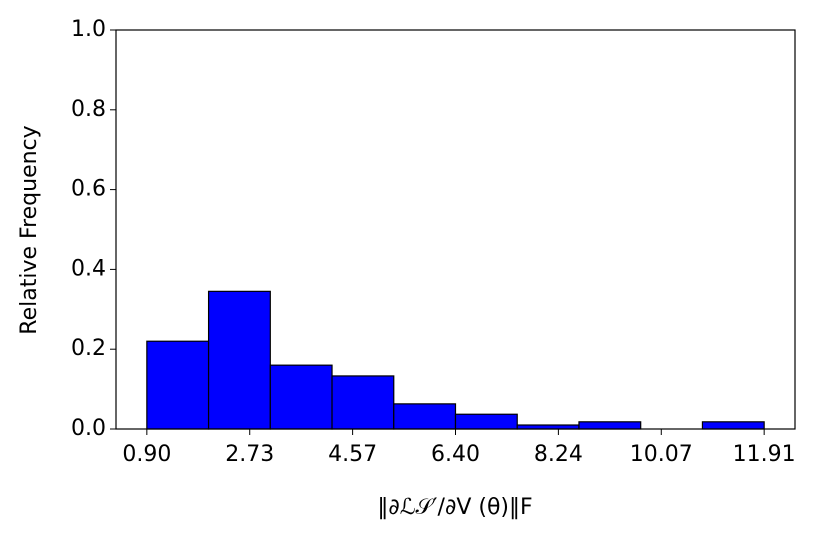  I want to click on x-axis-label: ‖∂ℒ𝒮′/∂V (θ)‖F, so click(454, 507).